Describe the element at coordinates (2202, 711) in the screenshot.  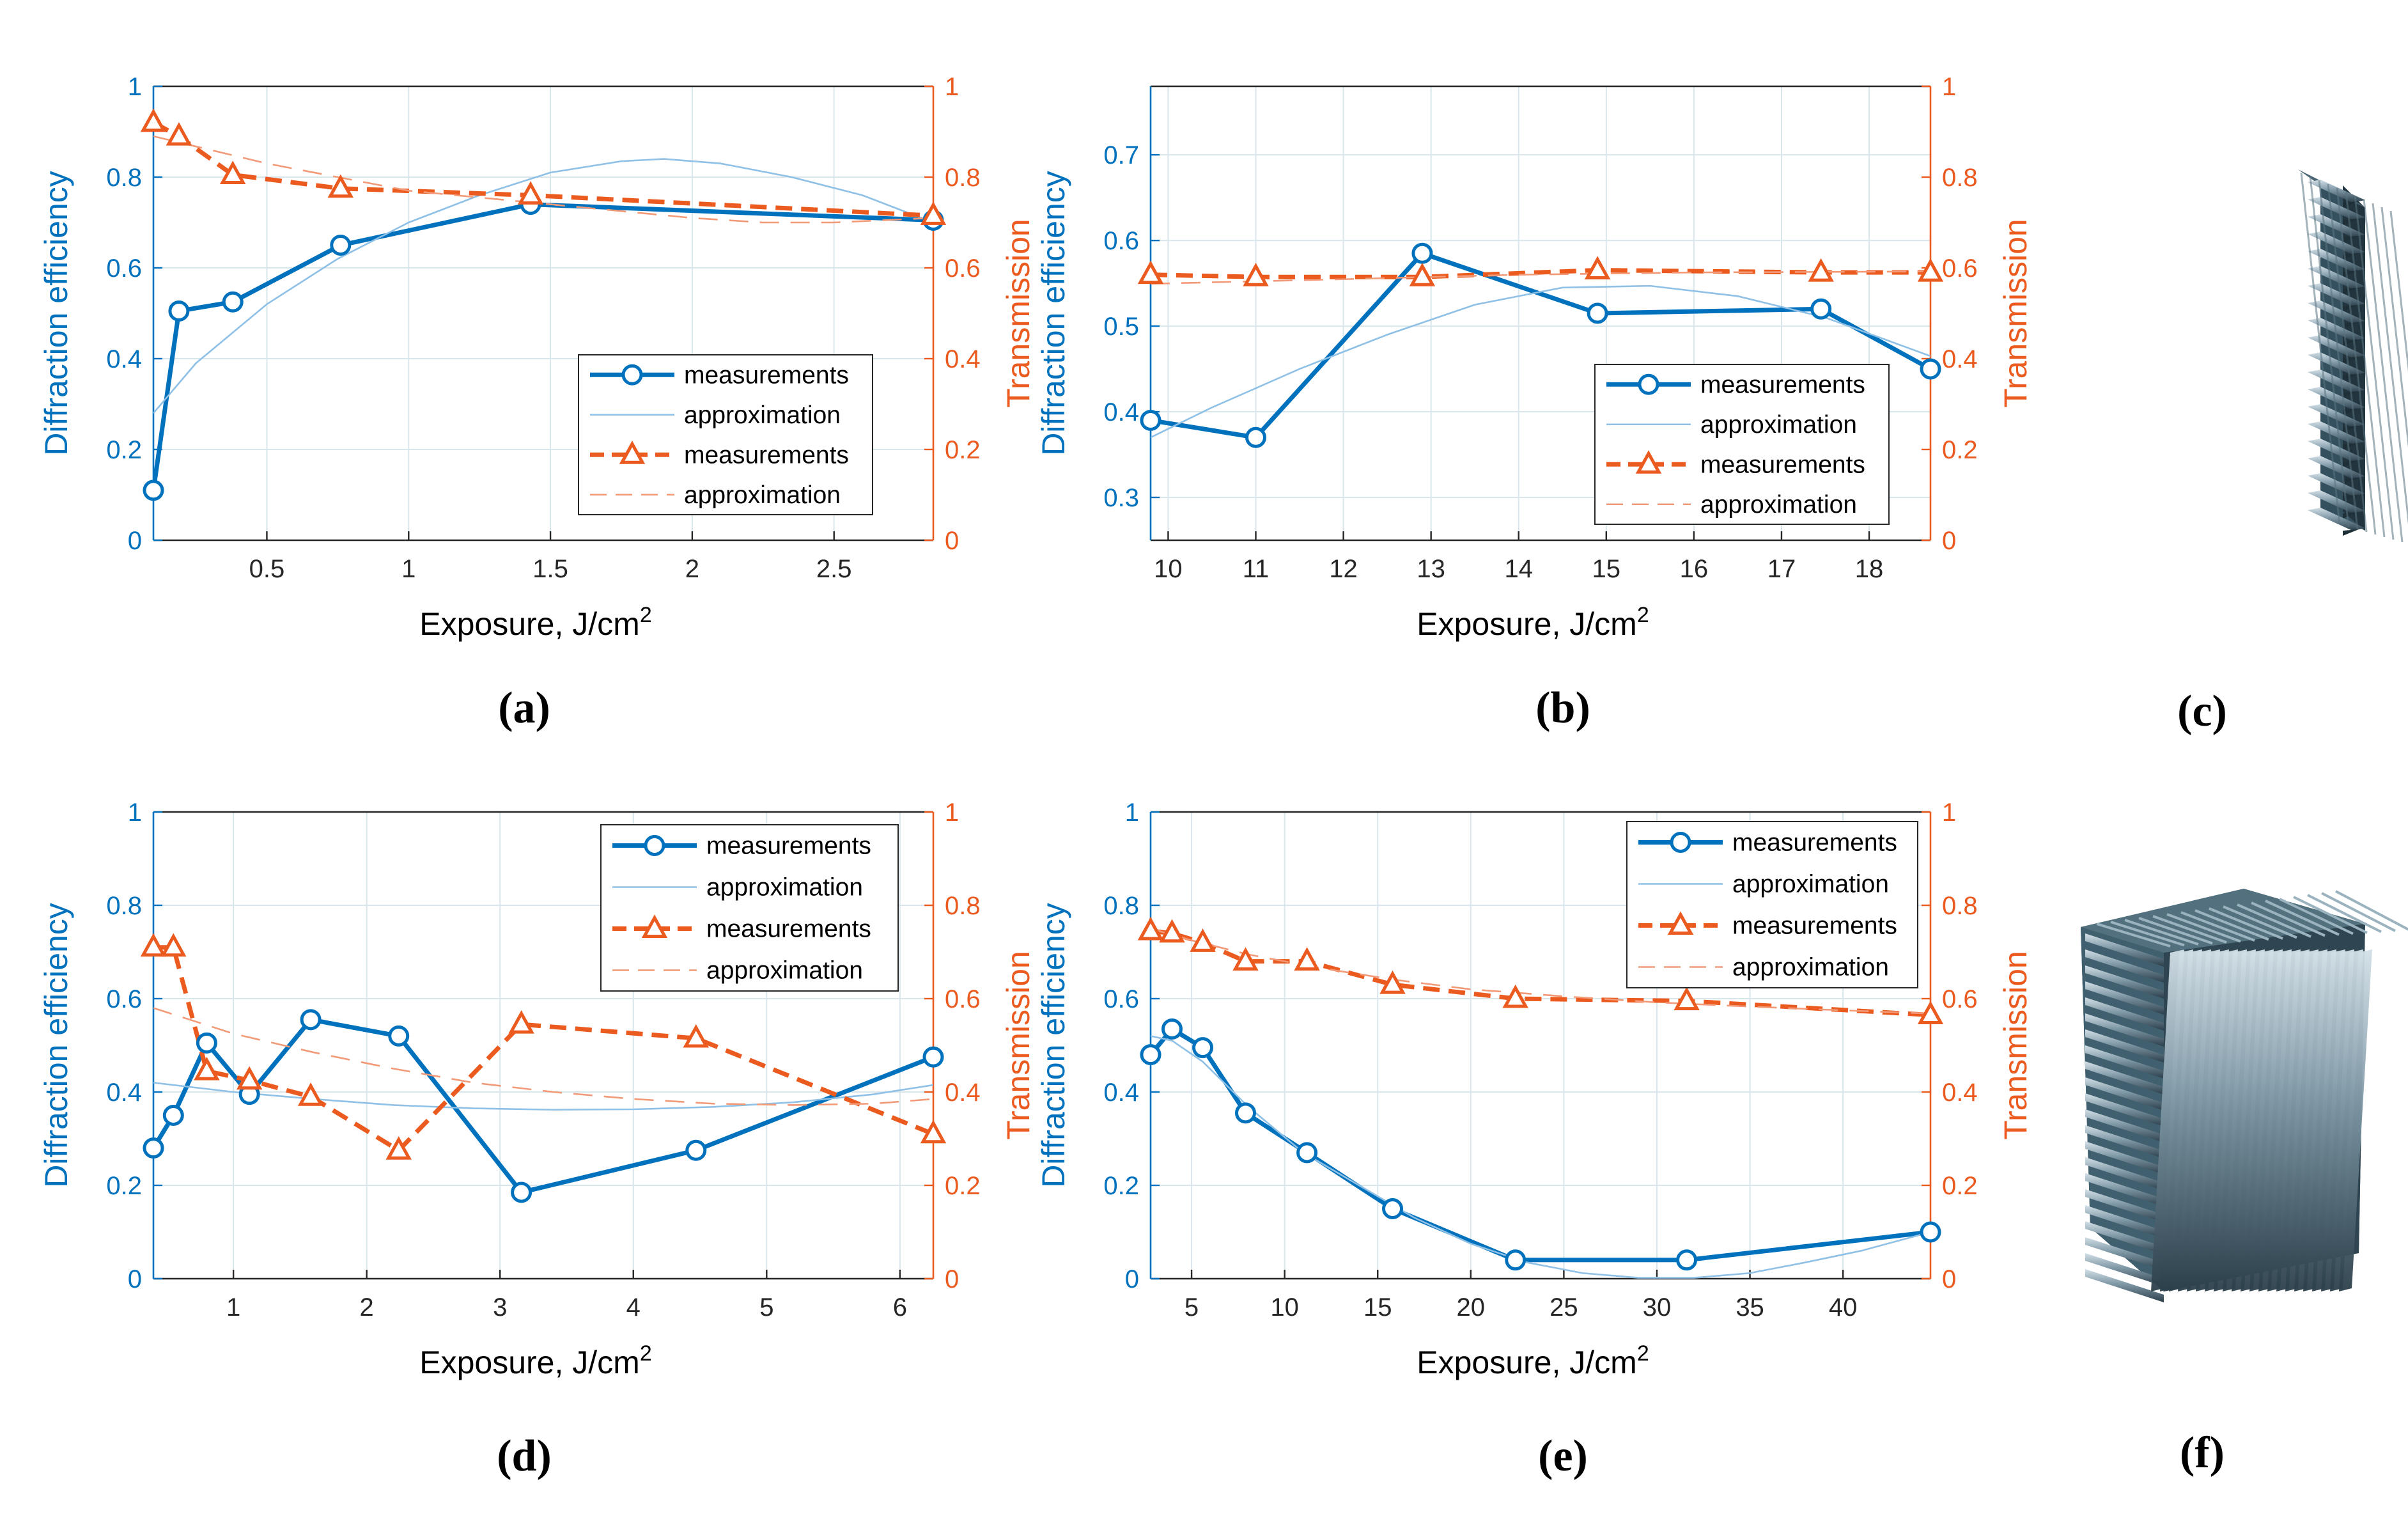
I see `panel-label-c: (c)` at that location.